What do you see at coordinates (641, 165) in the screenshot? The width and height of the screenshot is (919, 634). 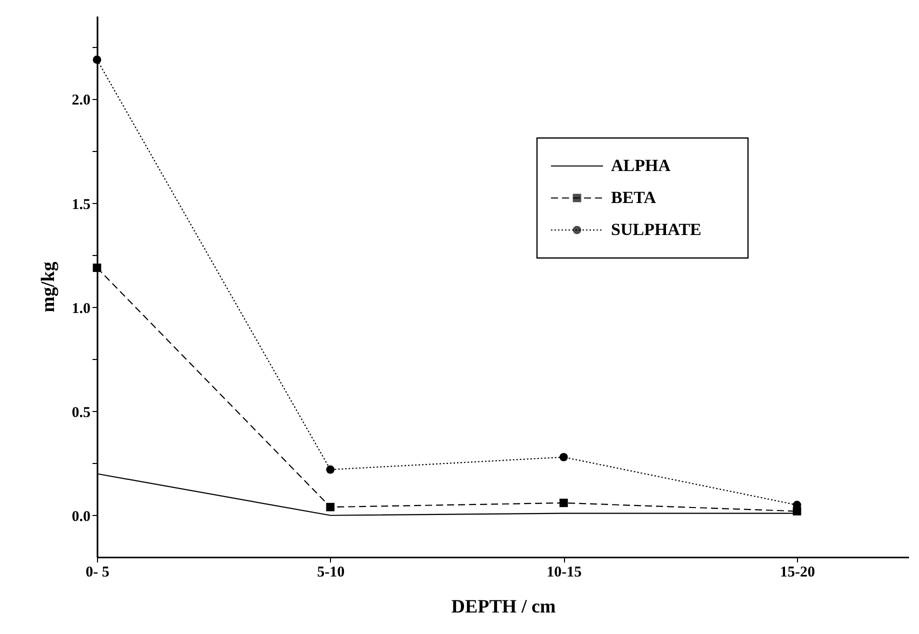 I see `legend-label: ALPHA` at bounding box center [641, 165].